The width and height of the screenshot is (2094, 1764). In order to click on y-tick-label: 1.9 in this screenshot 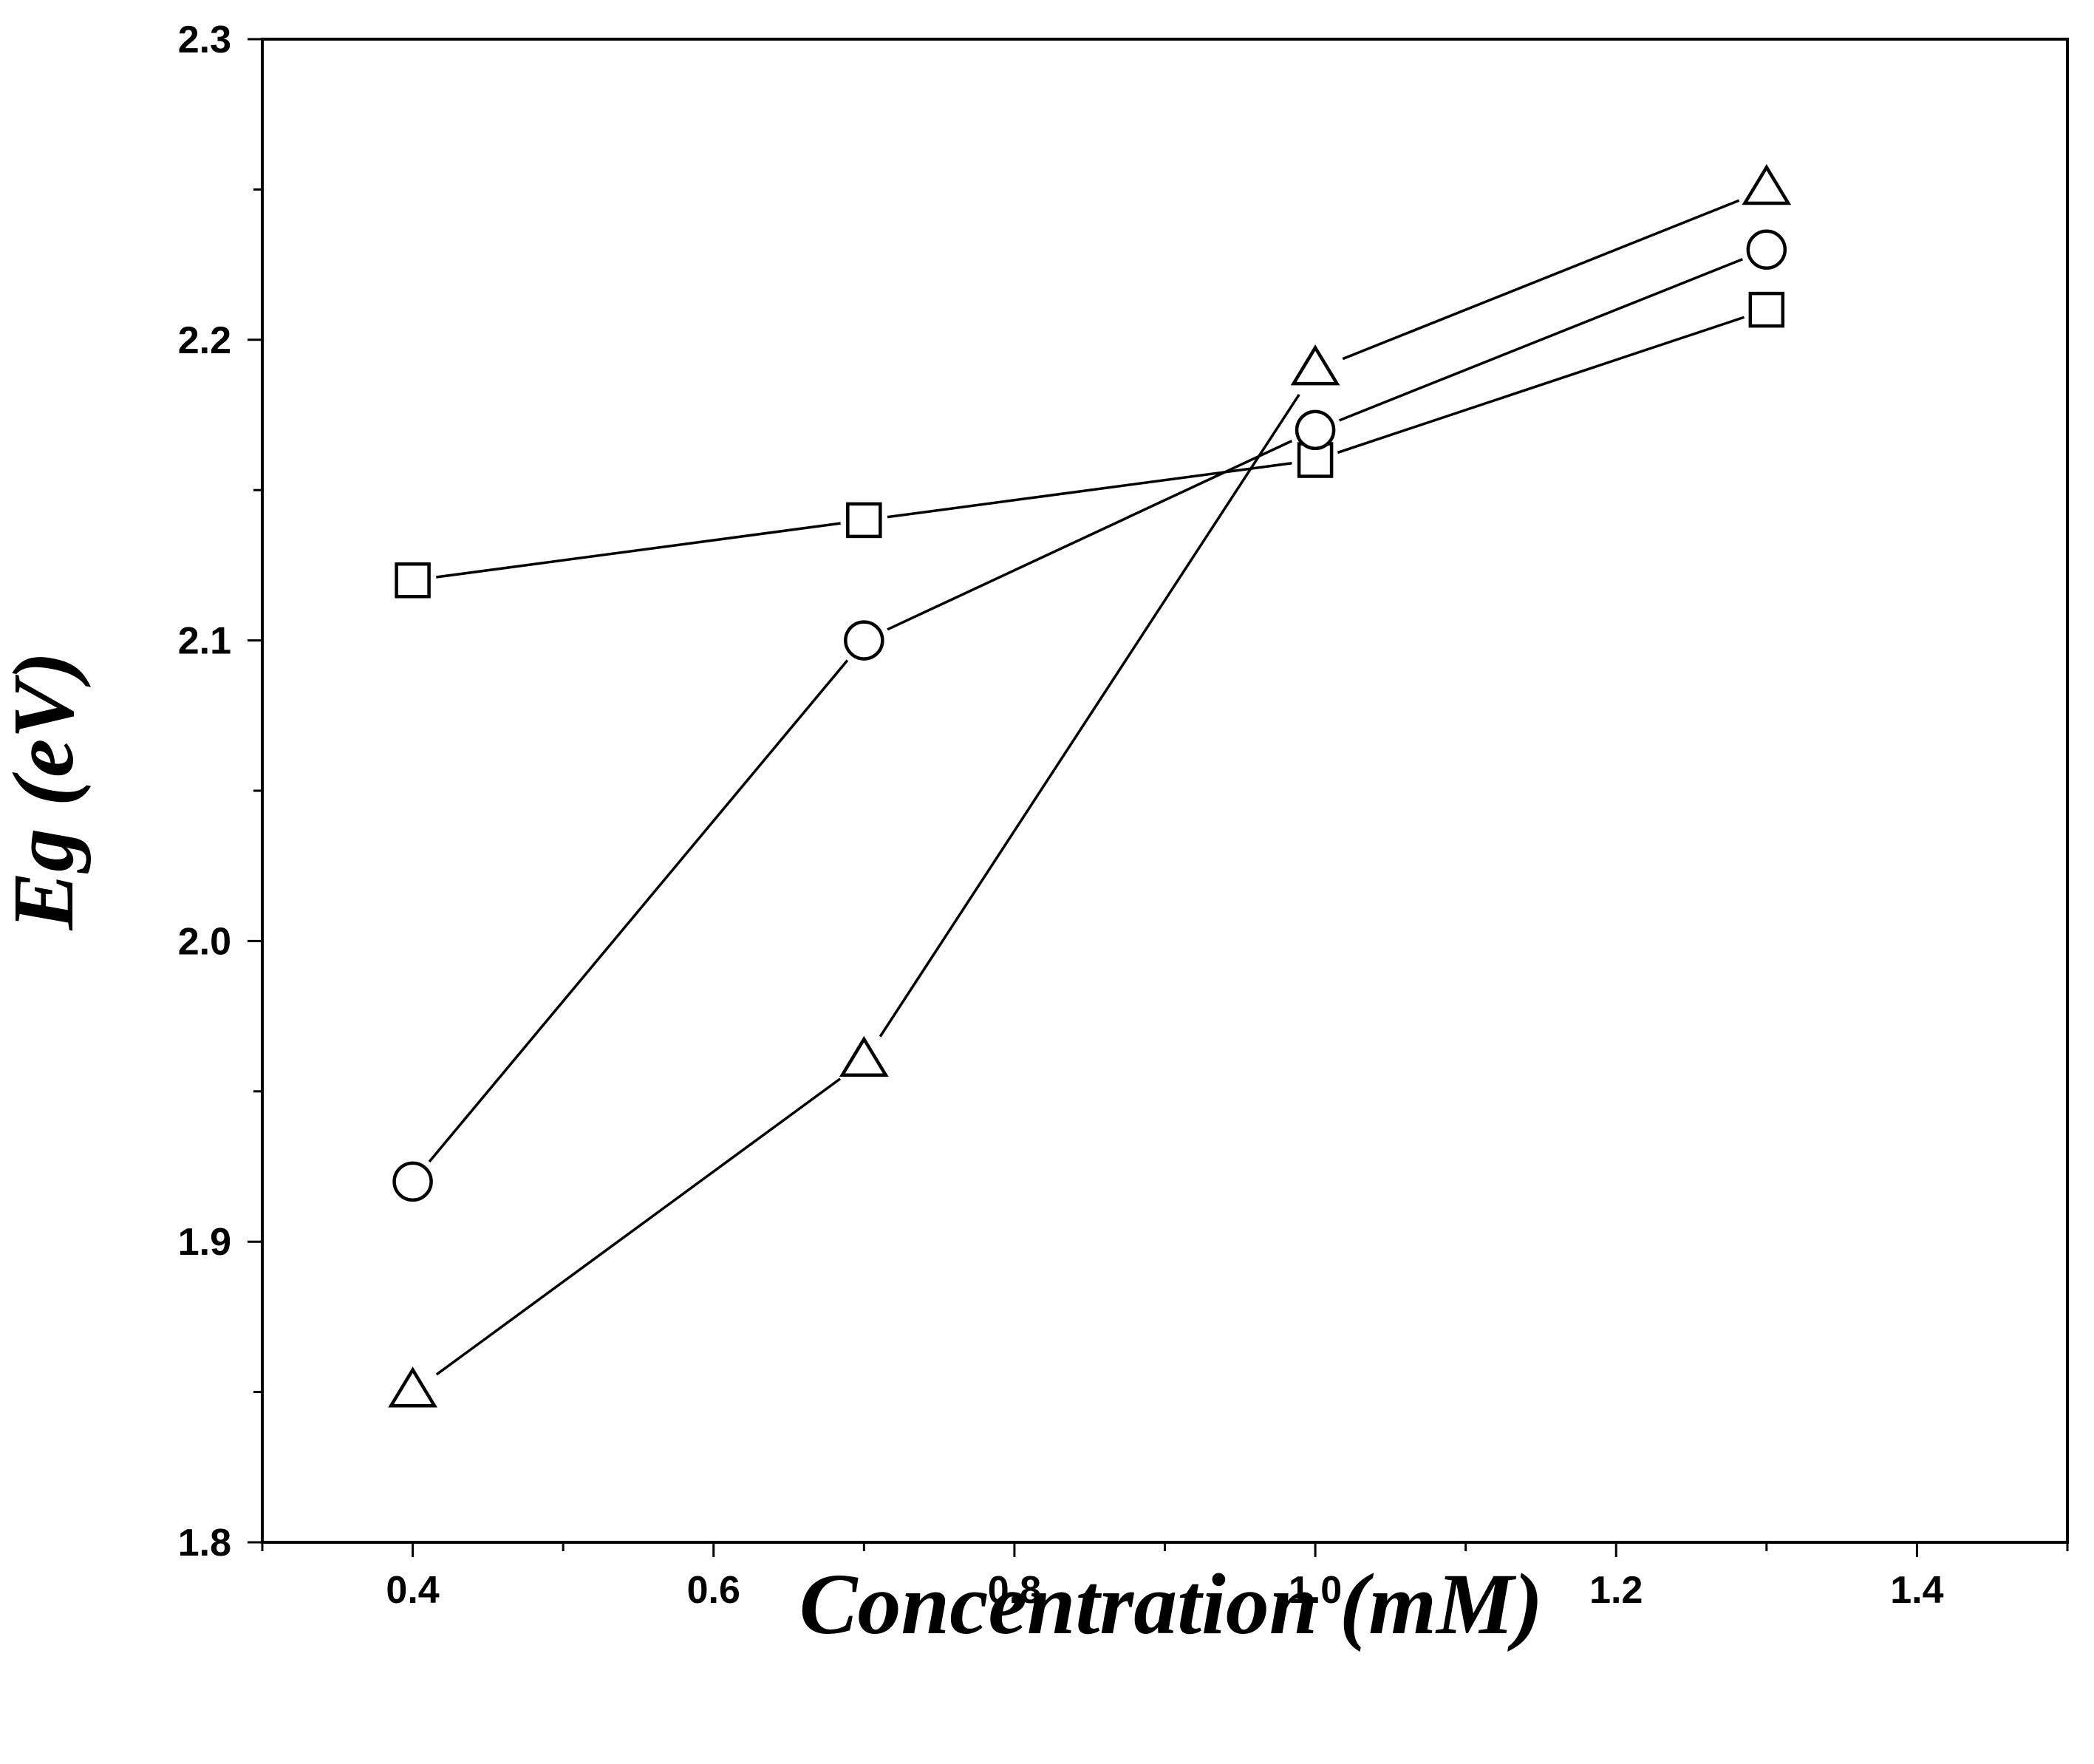, I will do `click(204, 1242)`.